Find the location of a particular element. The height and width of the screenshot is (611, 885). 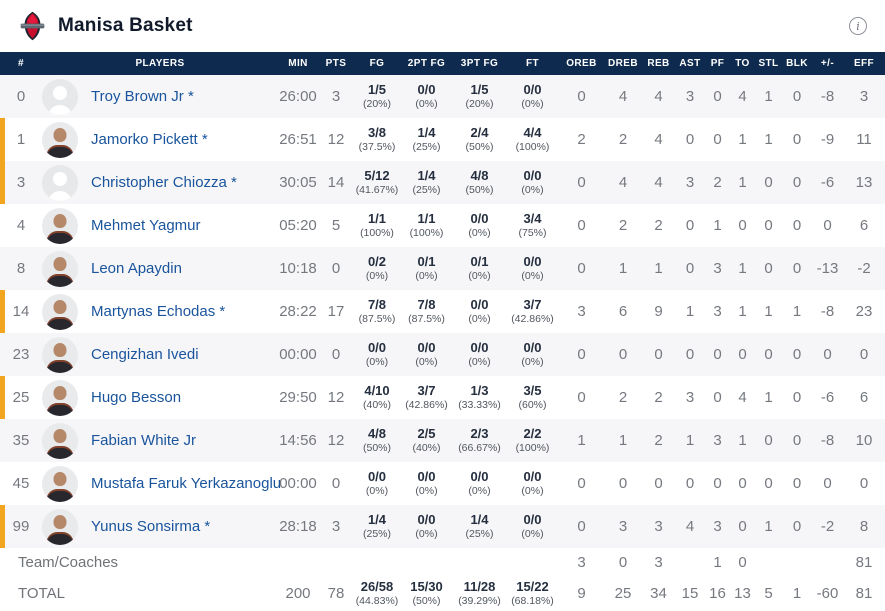

player-jersey-number: 8 is located at coordinates (21, 268).